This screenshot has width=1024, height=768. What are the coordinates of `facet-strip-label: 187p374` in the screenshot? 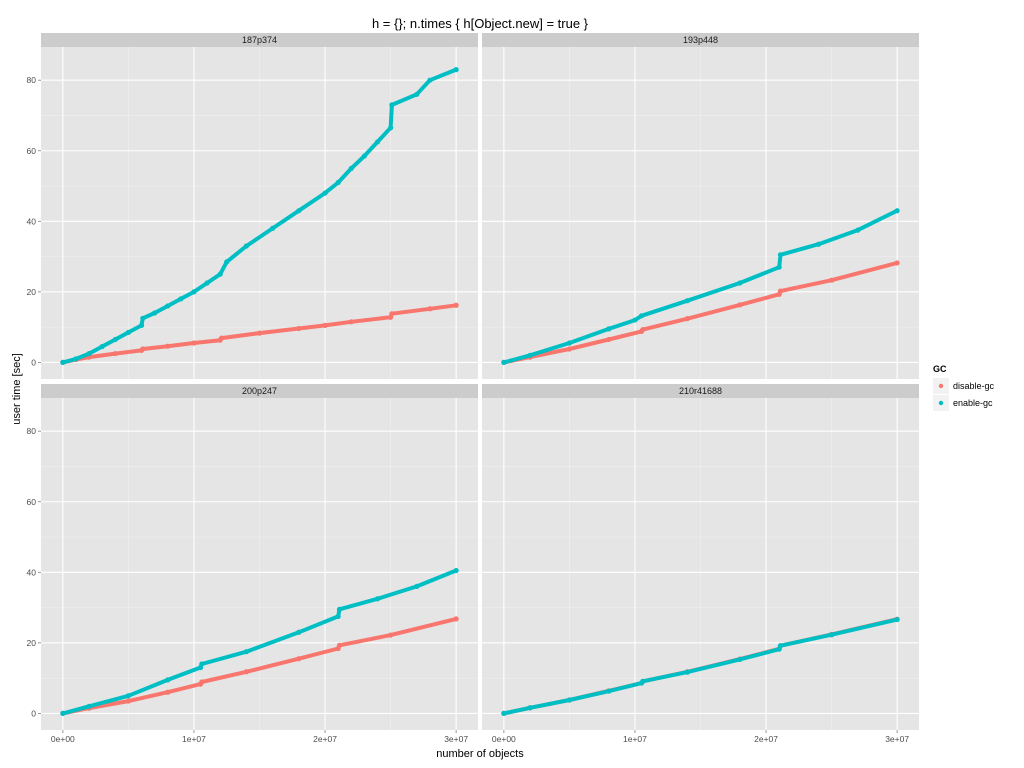 It's located at (259, 40).